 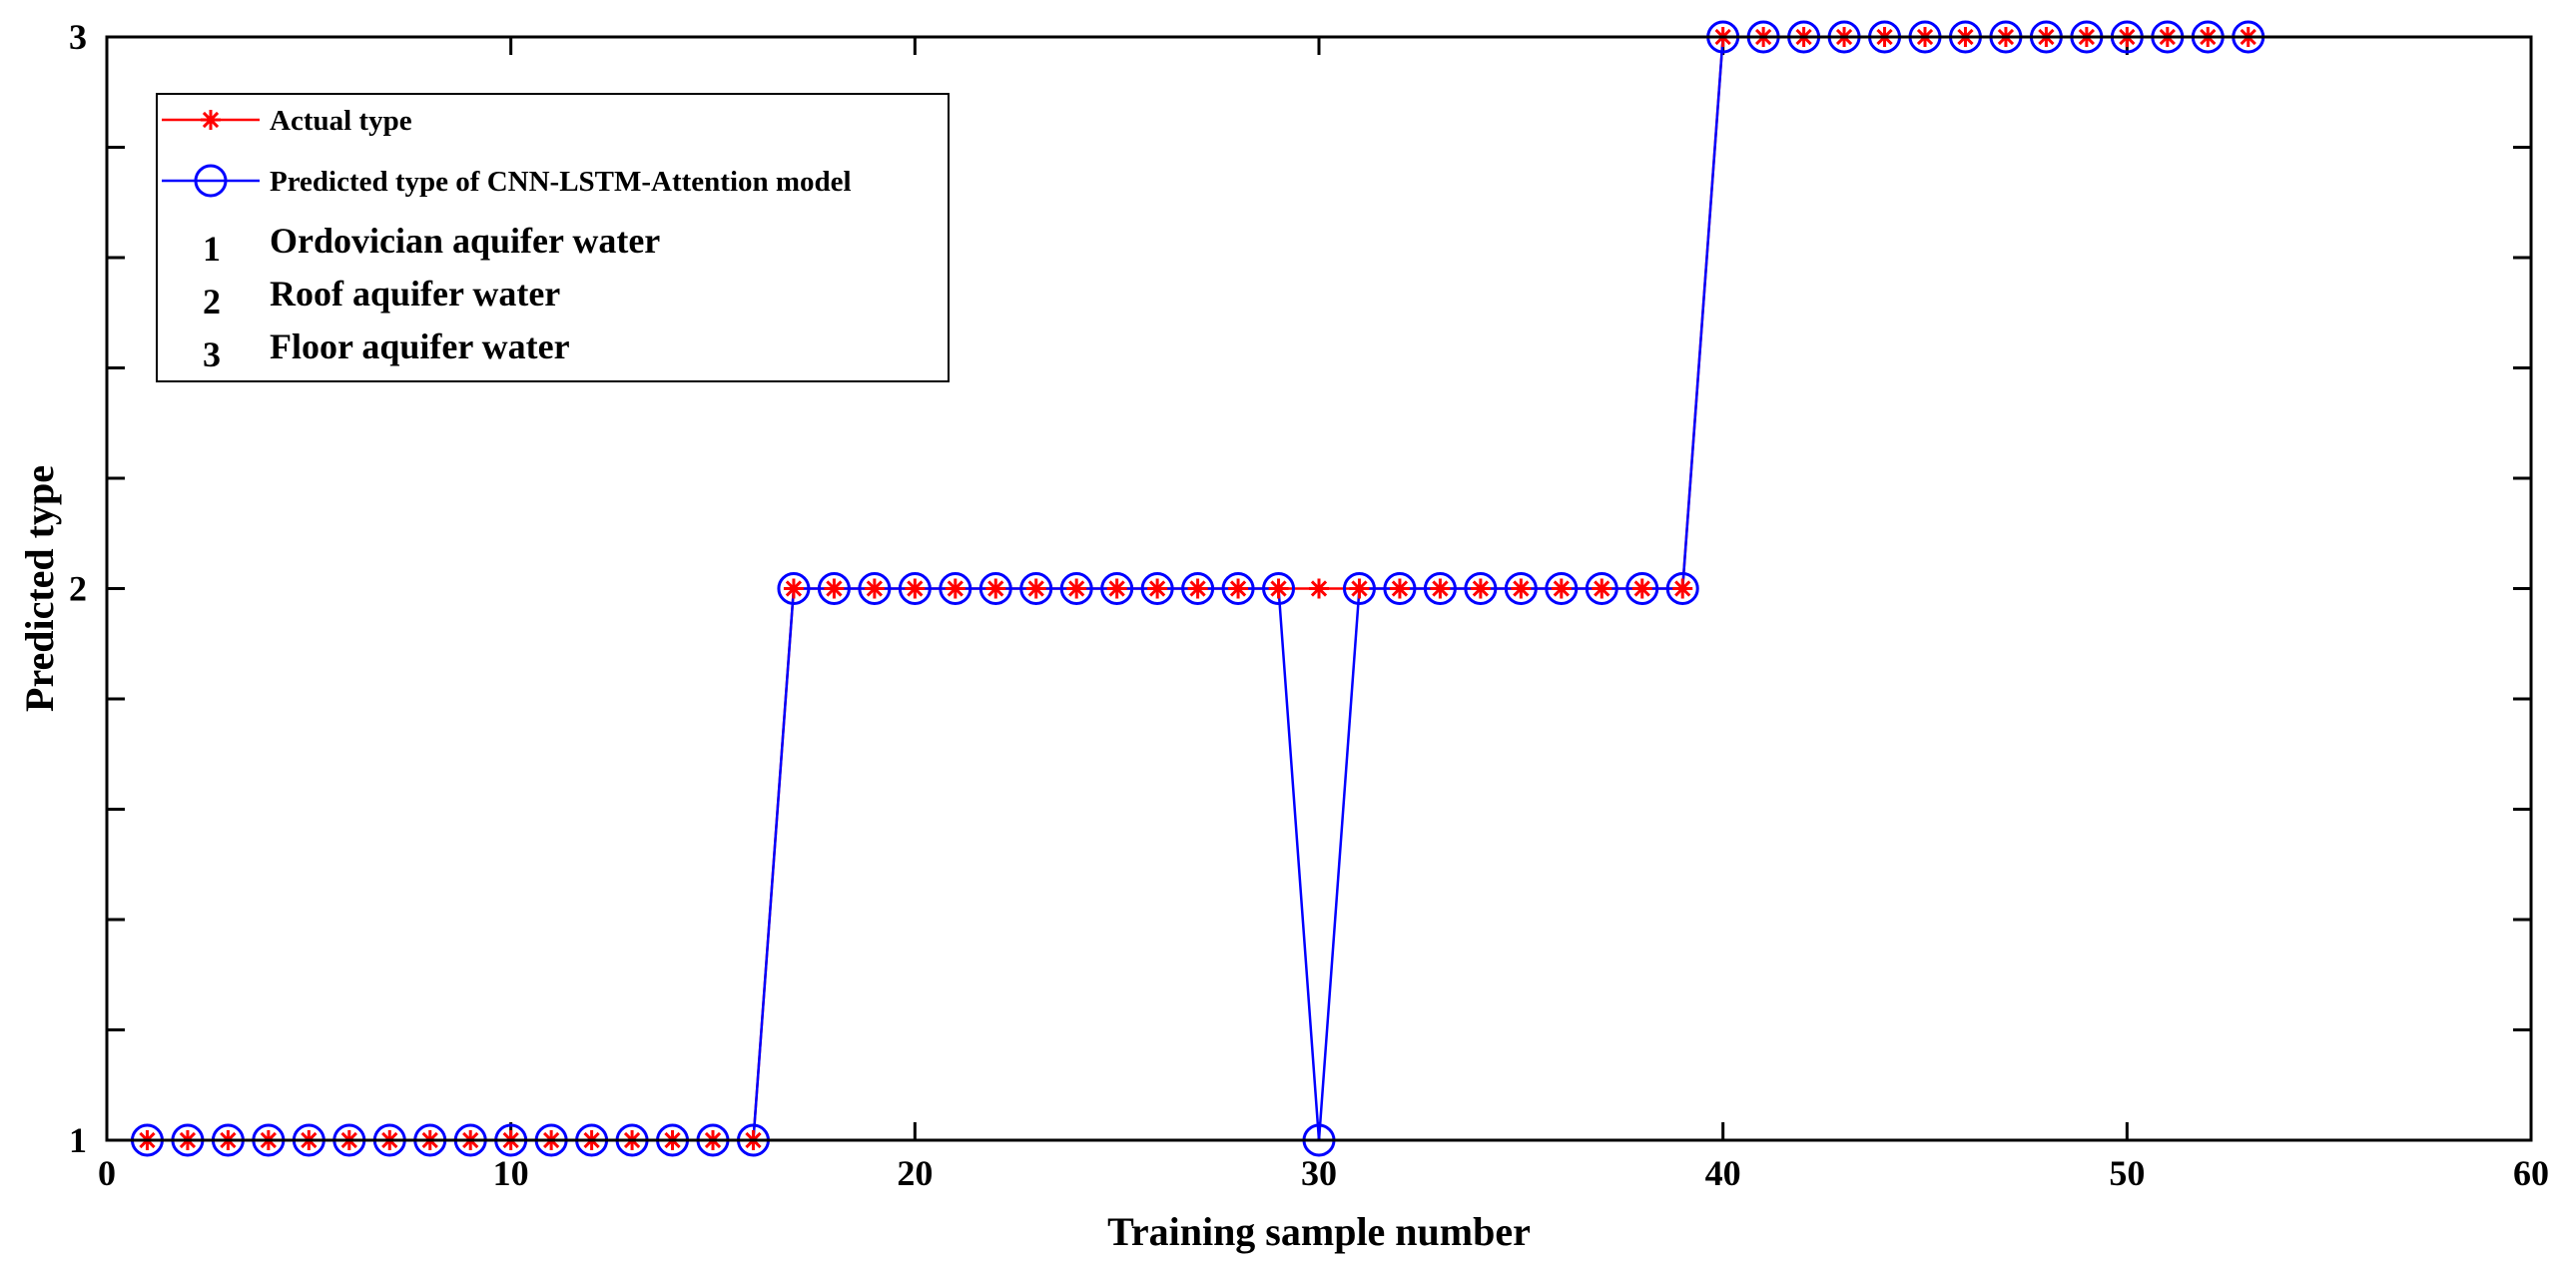 I want to click on x-tick-label: 60, so click(x=2531, y=1173).